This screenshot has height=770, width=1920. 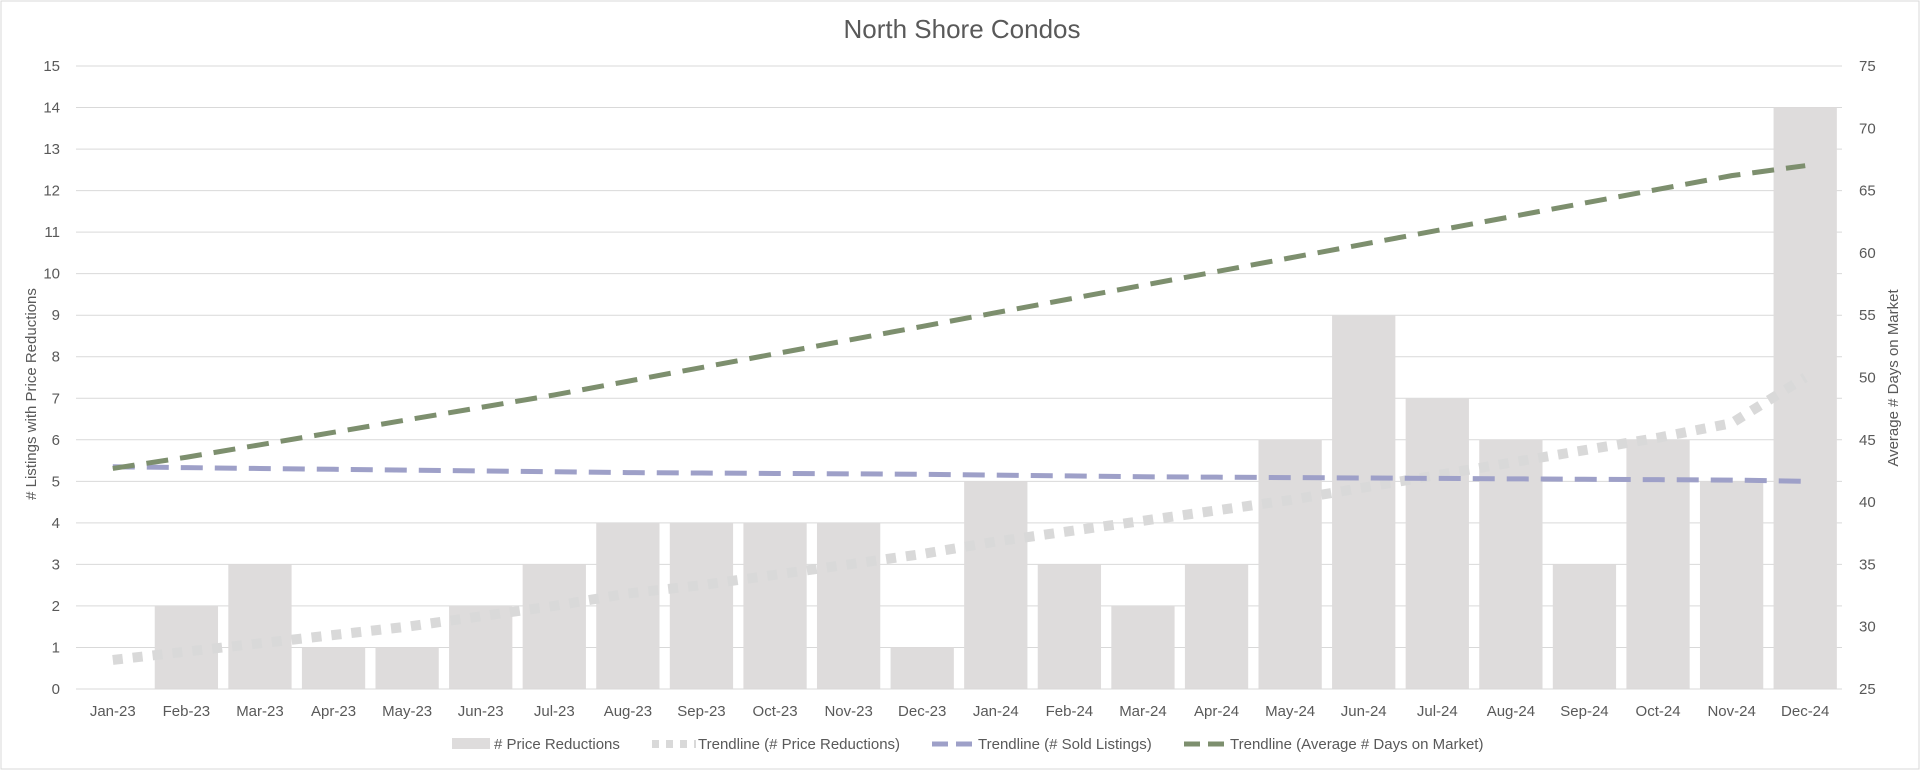 I want to click on y-tick-label: 11, so click(x=52, y=232).